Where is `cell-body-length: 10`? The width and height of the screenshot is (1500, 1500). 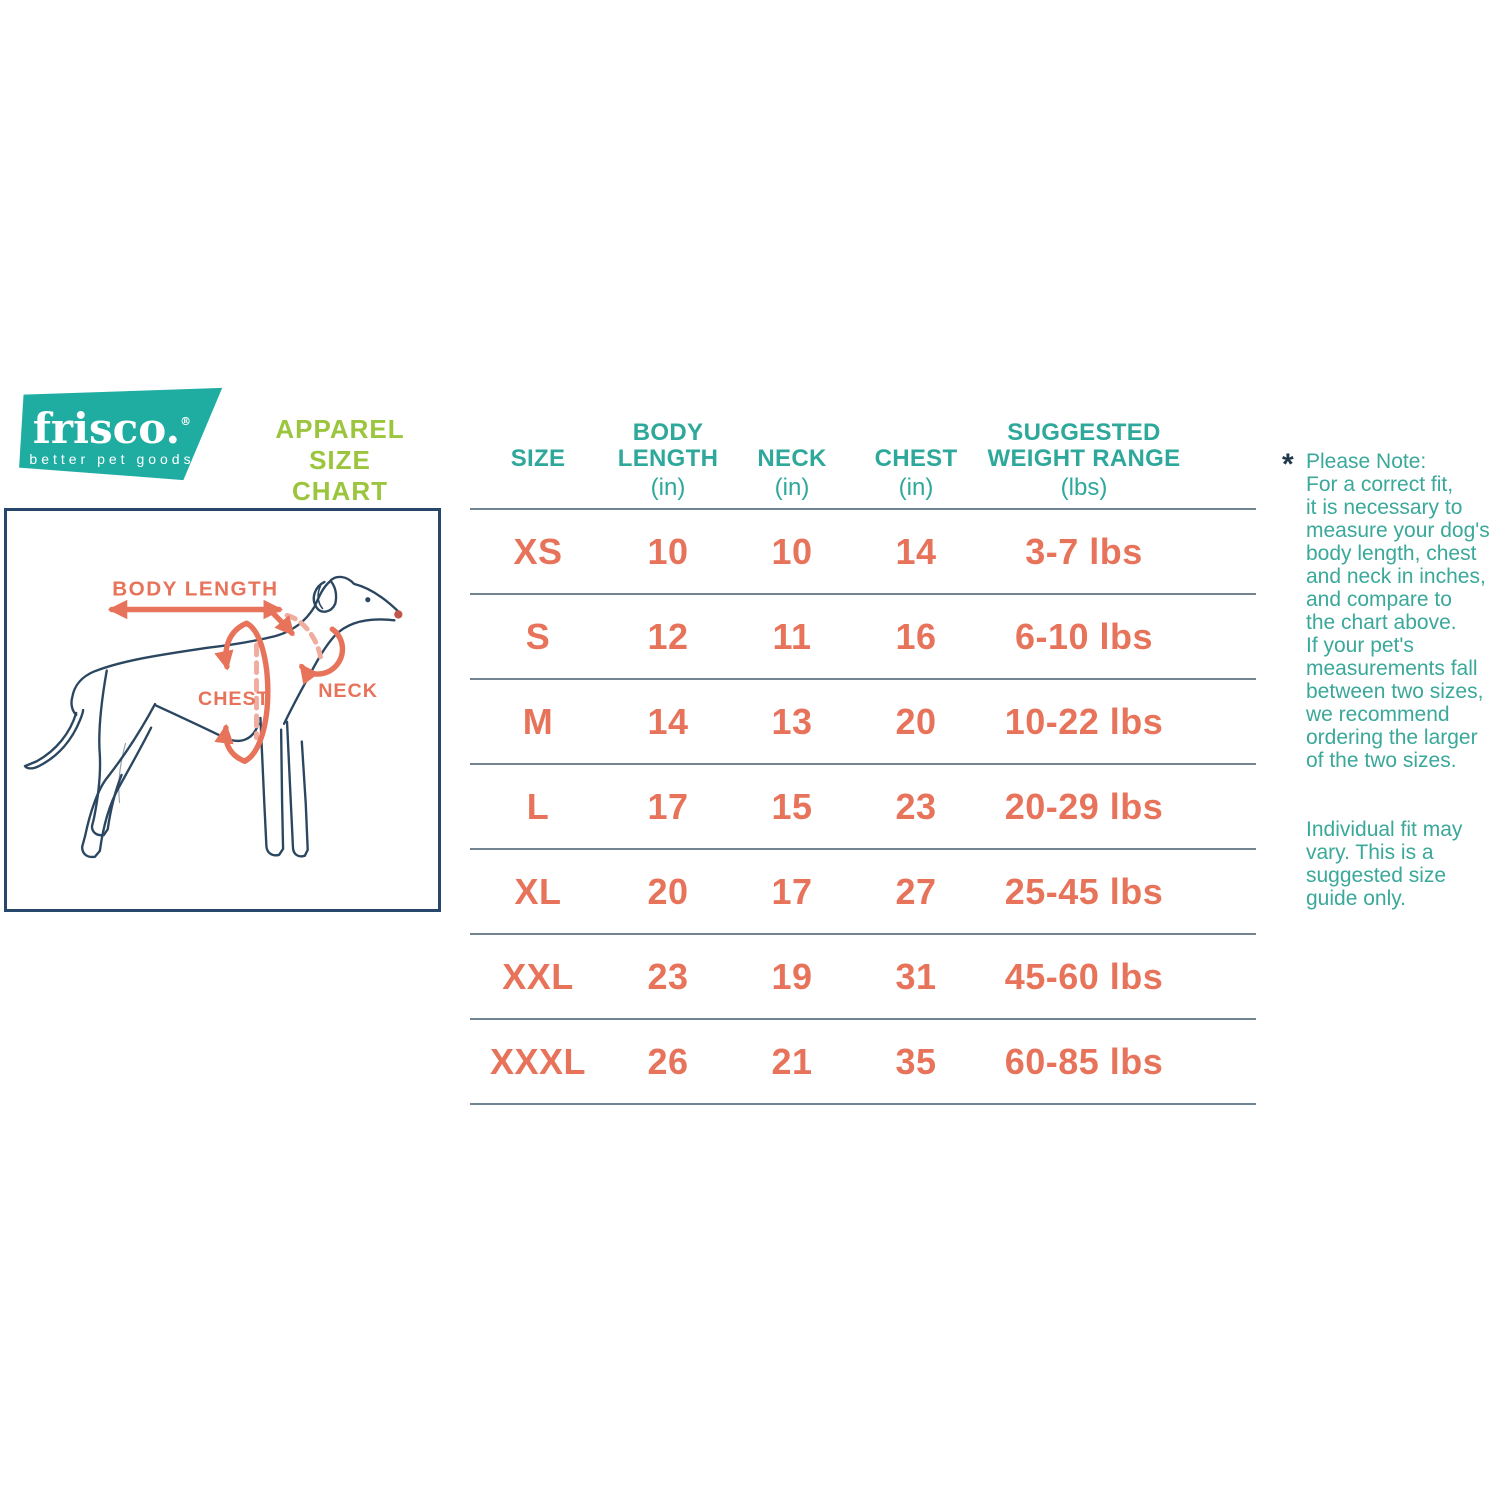 cell-body-length: 10 is located at coordinates (668, 551).